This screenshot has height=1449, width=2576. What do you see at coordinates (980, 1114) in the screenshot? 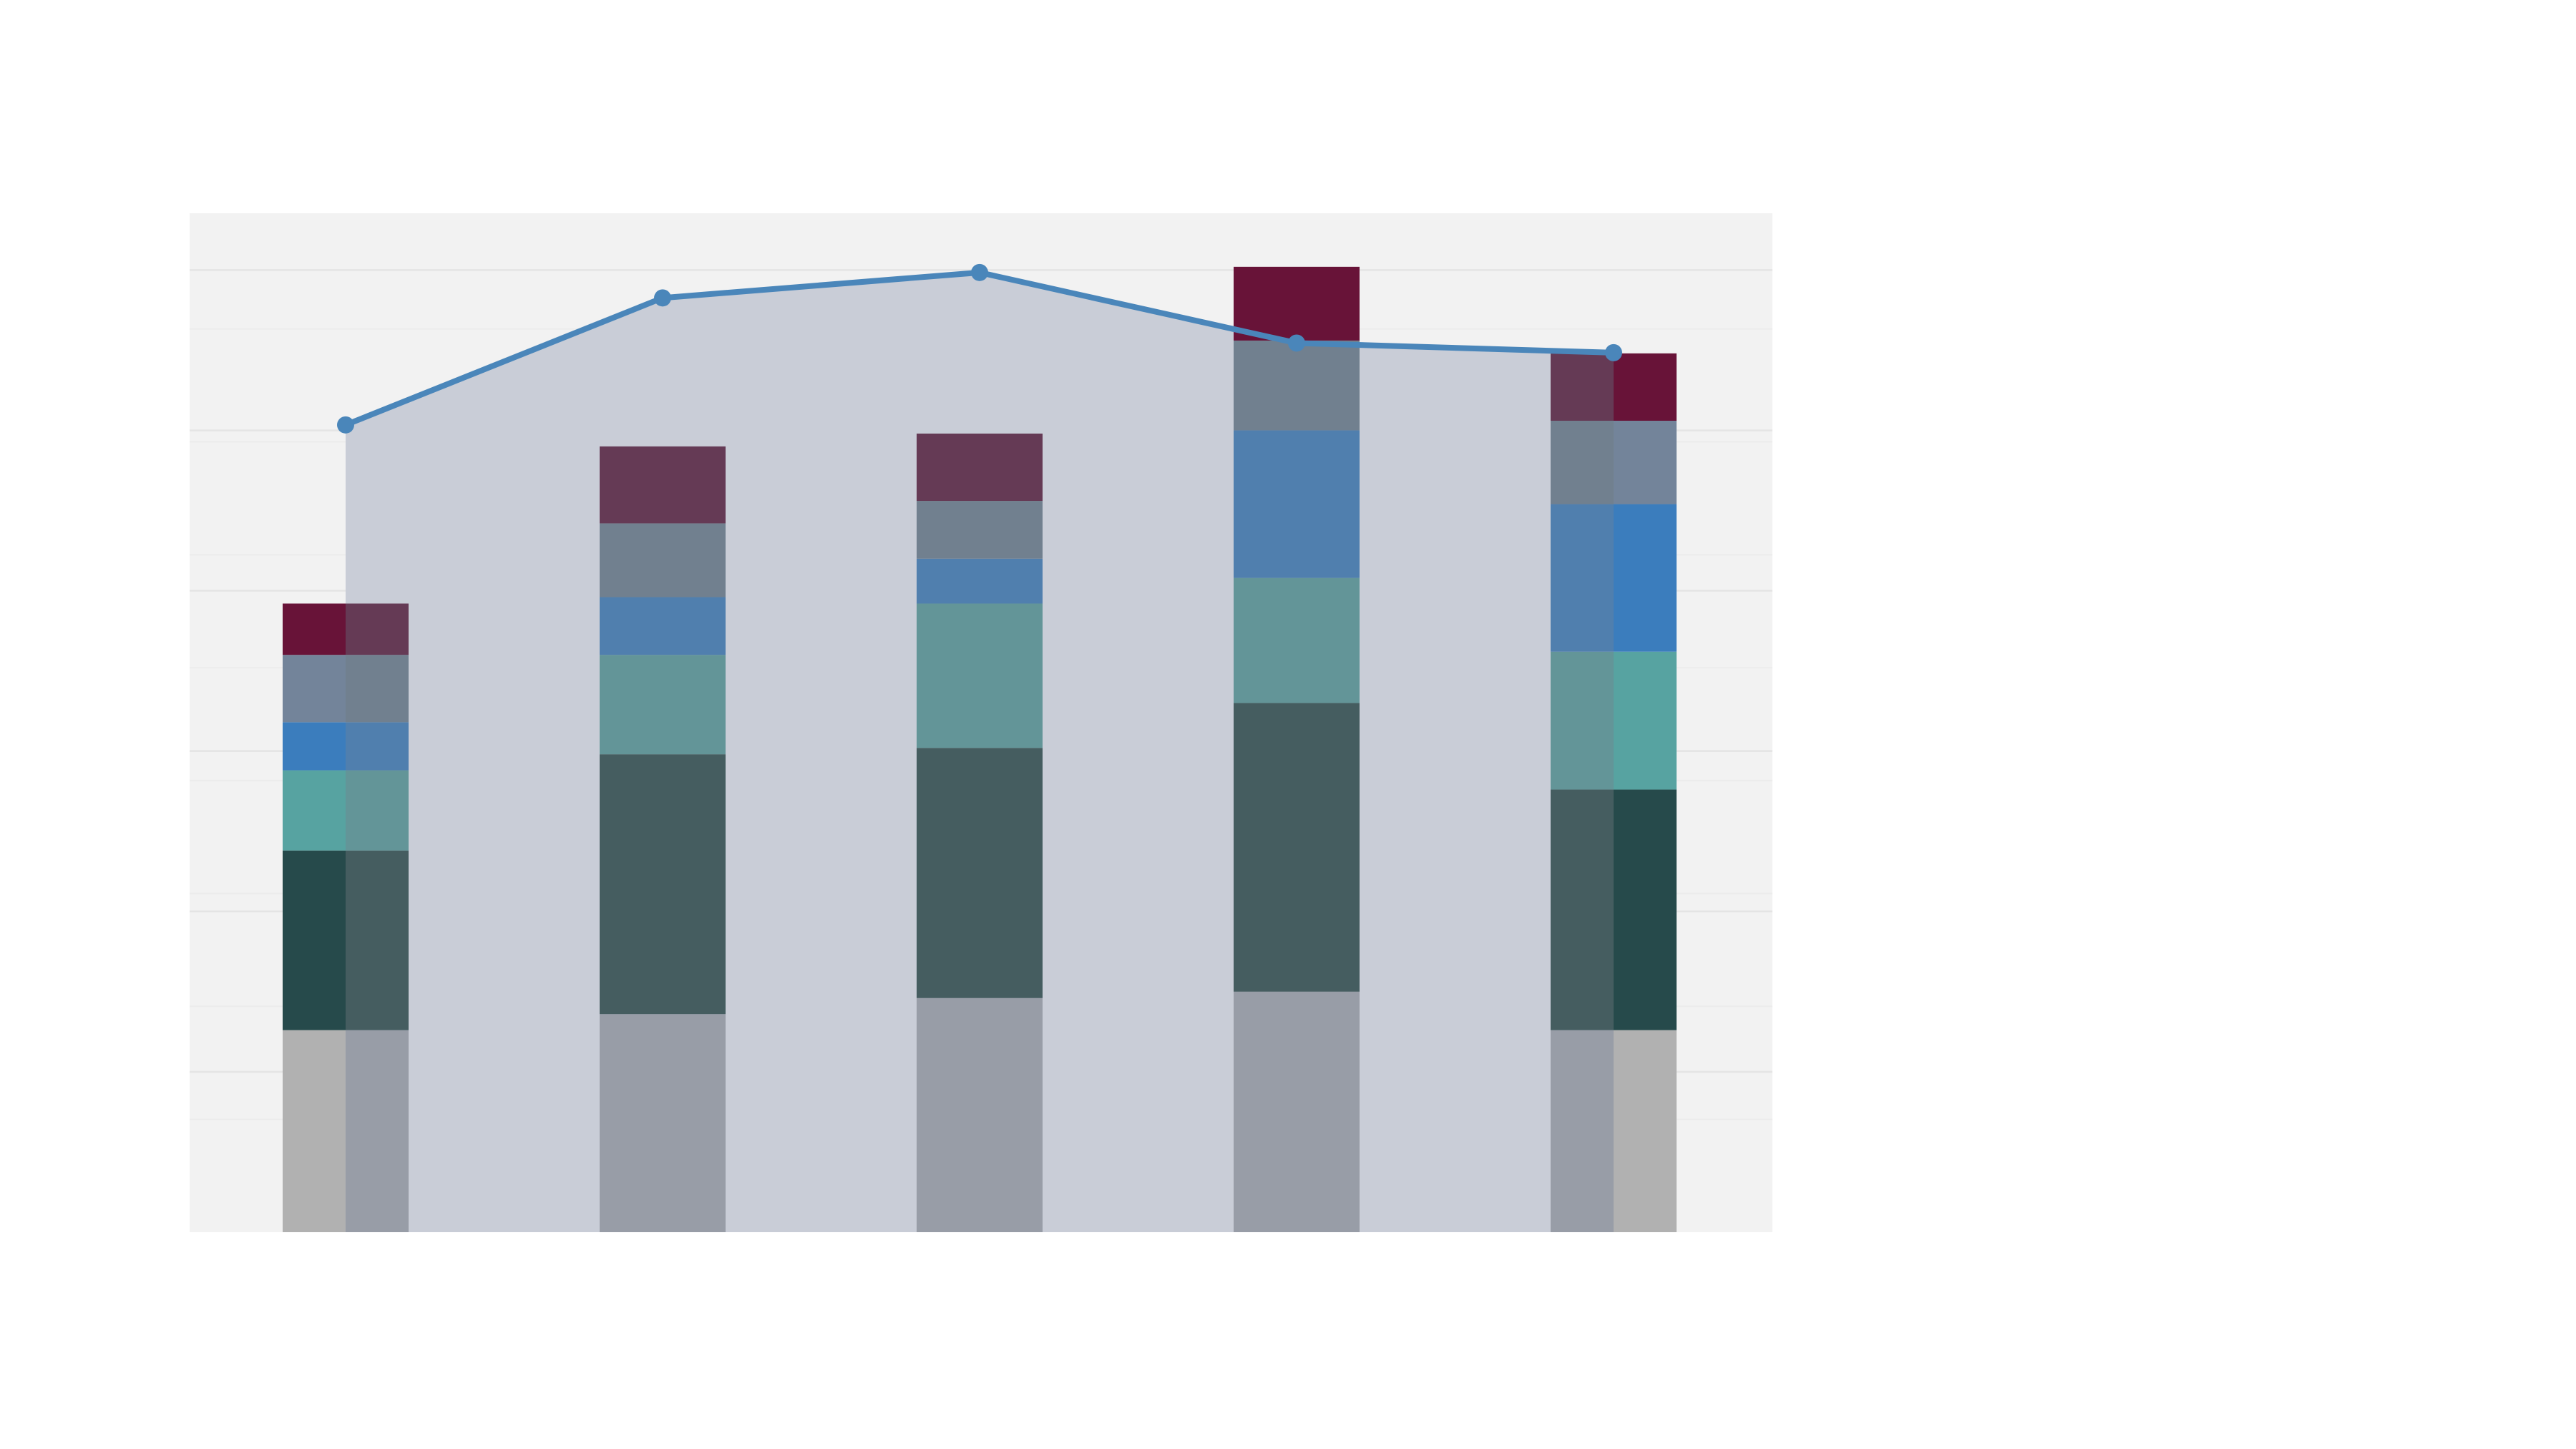
I see `bar-2022-others` at bounding box center [980, 1114].